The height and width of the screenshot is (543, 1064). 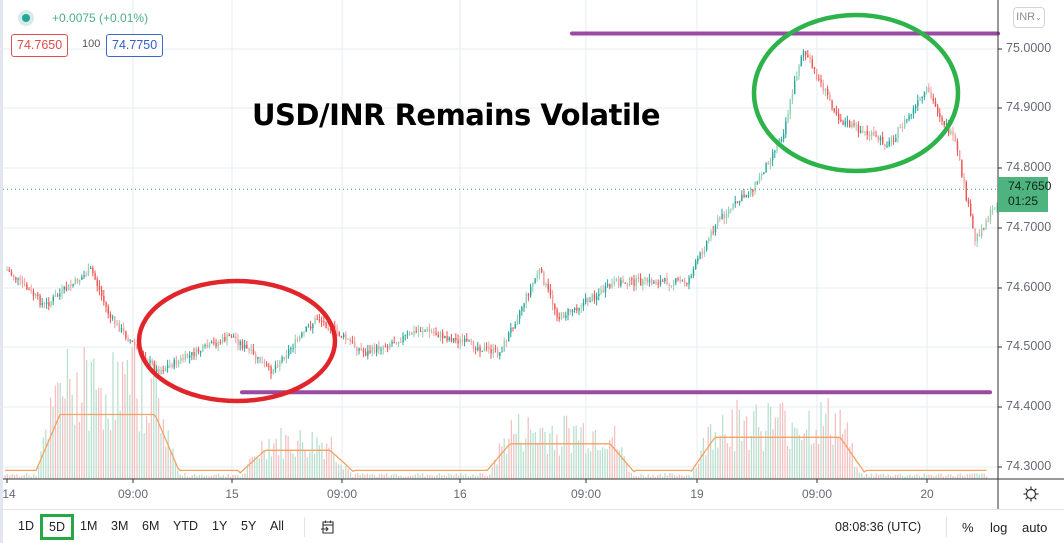 I want to click on auto-scale-toggle: auto, so click(x=1035, y=527).